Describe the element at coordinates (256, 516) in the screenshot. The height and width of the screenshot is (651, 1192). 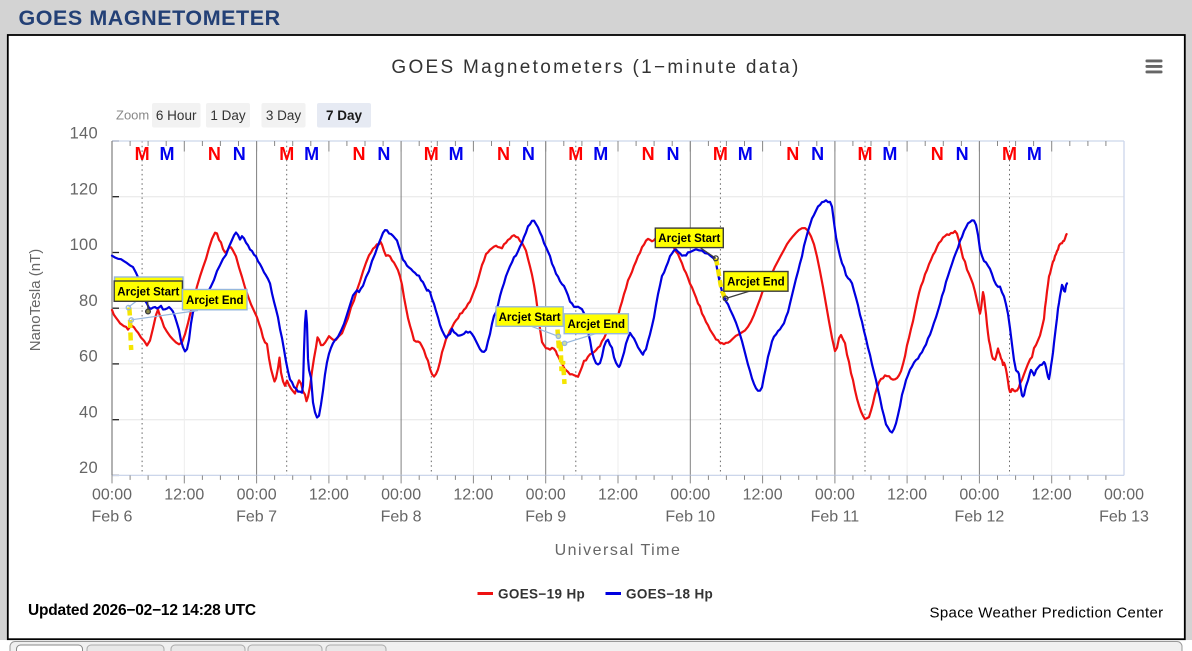
I see `svg-text: Feb 7` at that location.